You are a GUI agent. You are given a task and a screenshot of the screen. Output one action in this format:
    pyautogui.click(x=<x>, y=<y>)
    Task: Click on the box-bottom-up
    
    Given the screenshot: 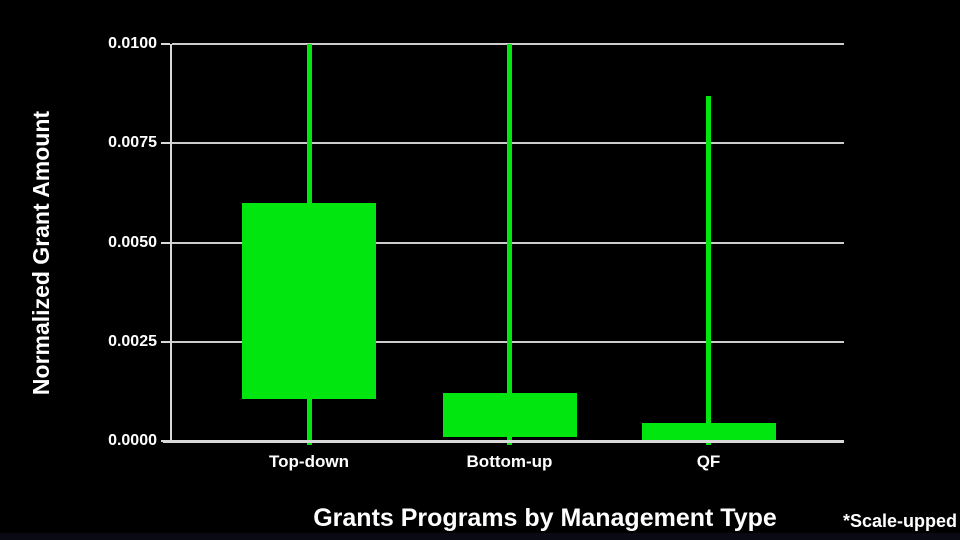 What is the action you would take?
    pyautogui.click(x=509, y=415)
    